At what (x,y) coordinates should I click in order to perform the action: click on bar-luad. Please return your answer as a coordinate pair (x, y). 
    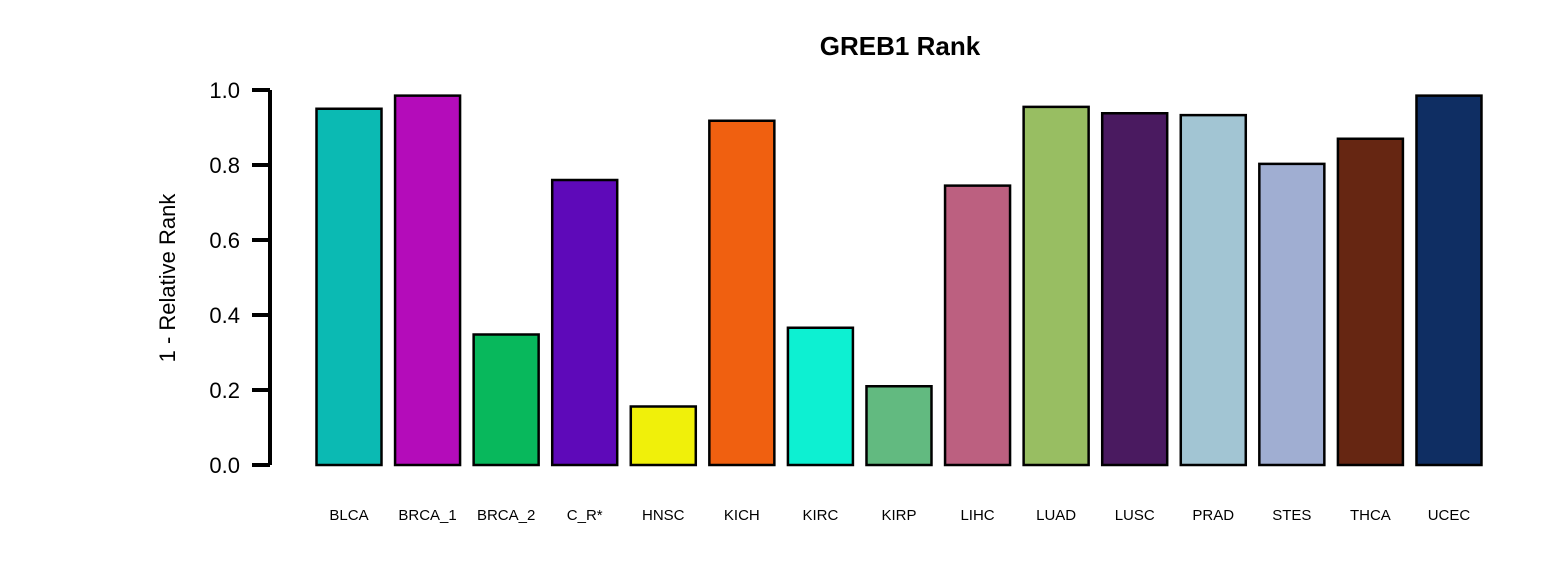
    Looking at the image, I should click on (1056, 286).